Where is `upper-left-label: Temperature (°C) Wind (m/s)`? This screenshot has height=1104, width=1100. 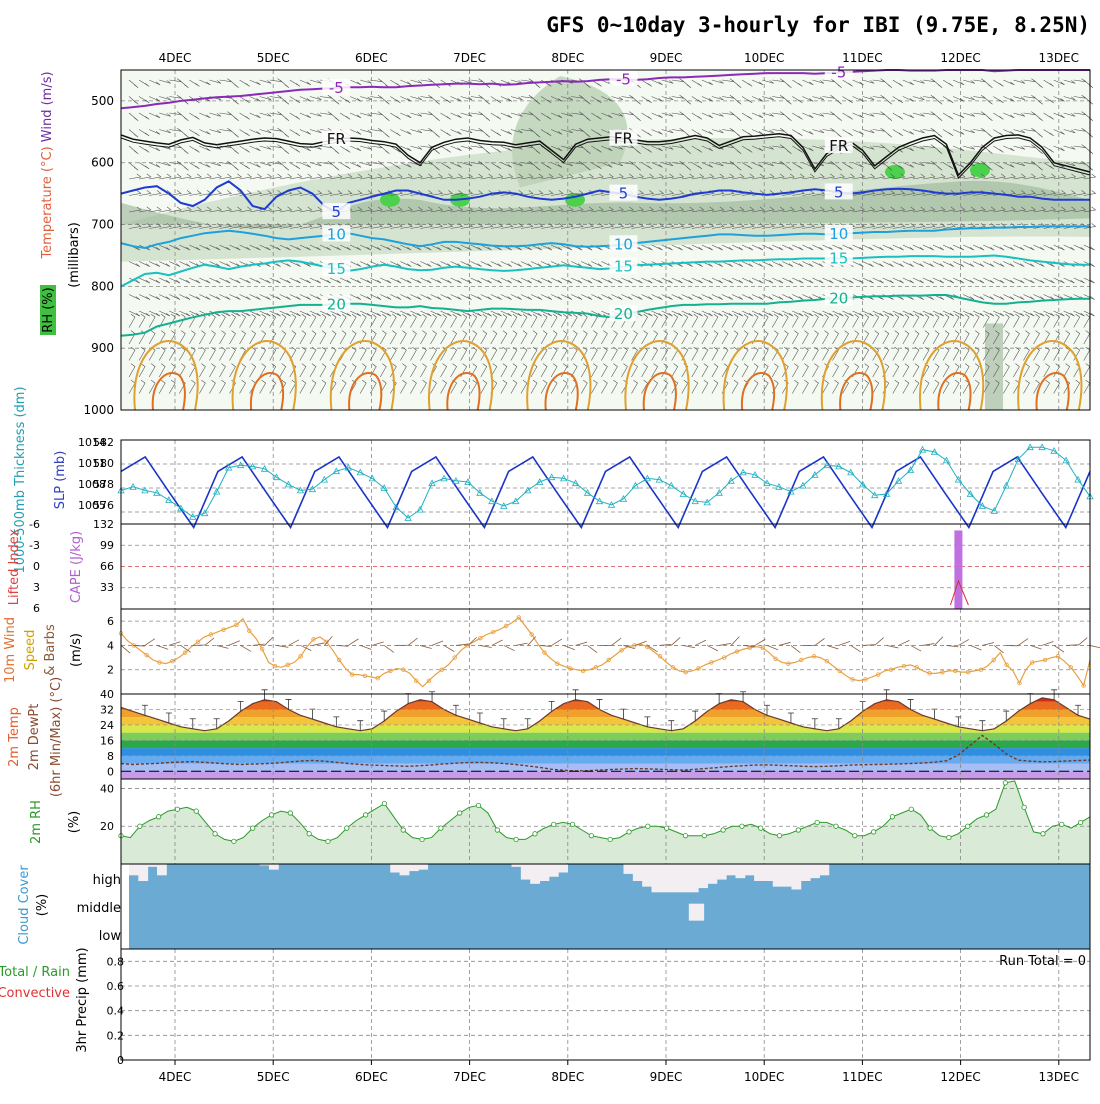 upper-left-label: Temperature (°C) Wind (m/s) is located at coordinates (47, 165).